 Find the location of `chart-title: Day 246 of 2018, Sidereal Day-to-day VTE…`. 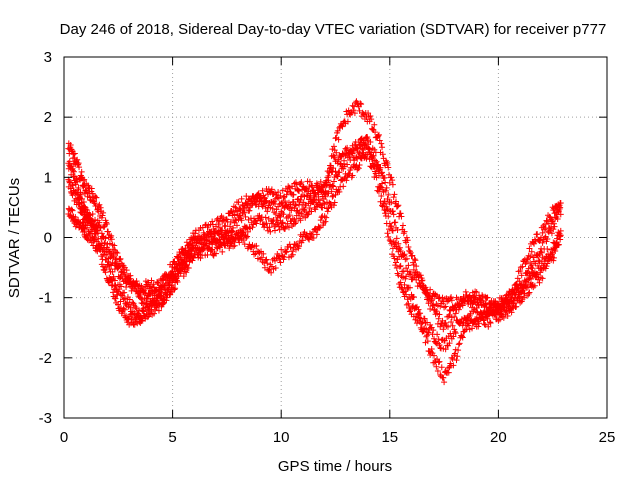

chart-title: Day 246 of 2018, Sidereal Day-to-day VTE… is located at coordinates (333, 29).